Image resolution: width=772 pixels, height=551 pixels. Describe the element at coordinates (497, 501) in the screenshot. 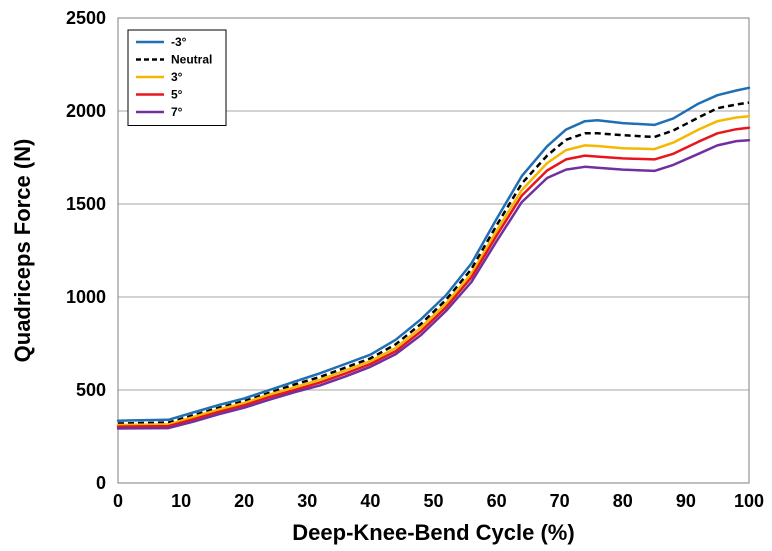

I see `x-tick-label: 60` at that location.